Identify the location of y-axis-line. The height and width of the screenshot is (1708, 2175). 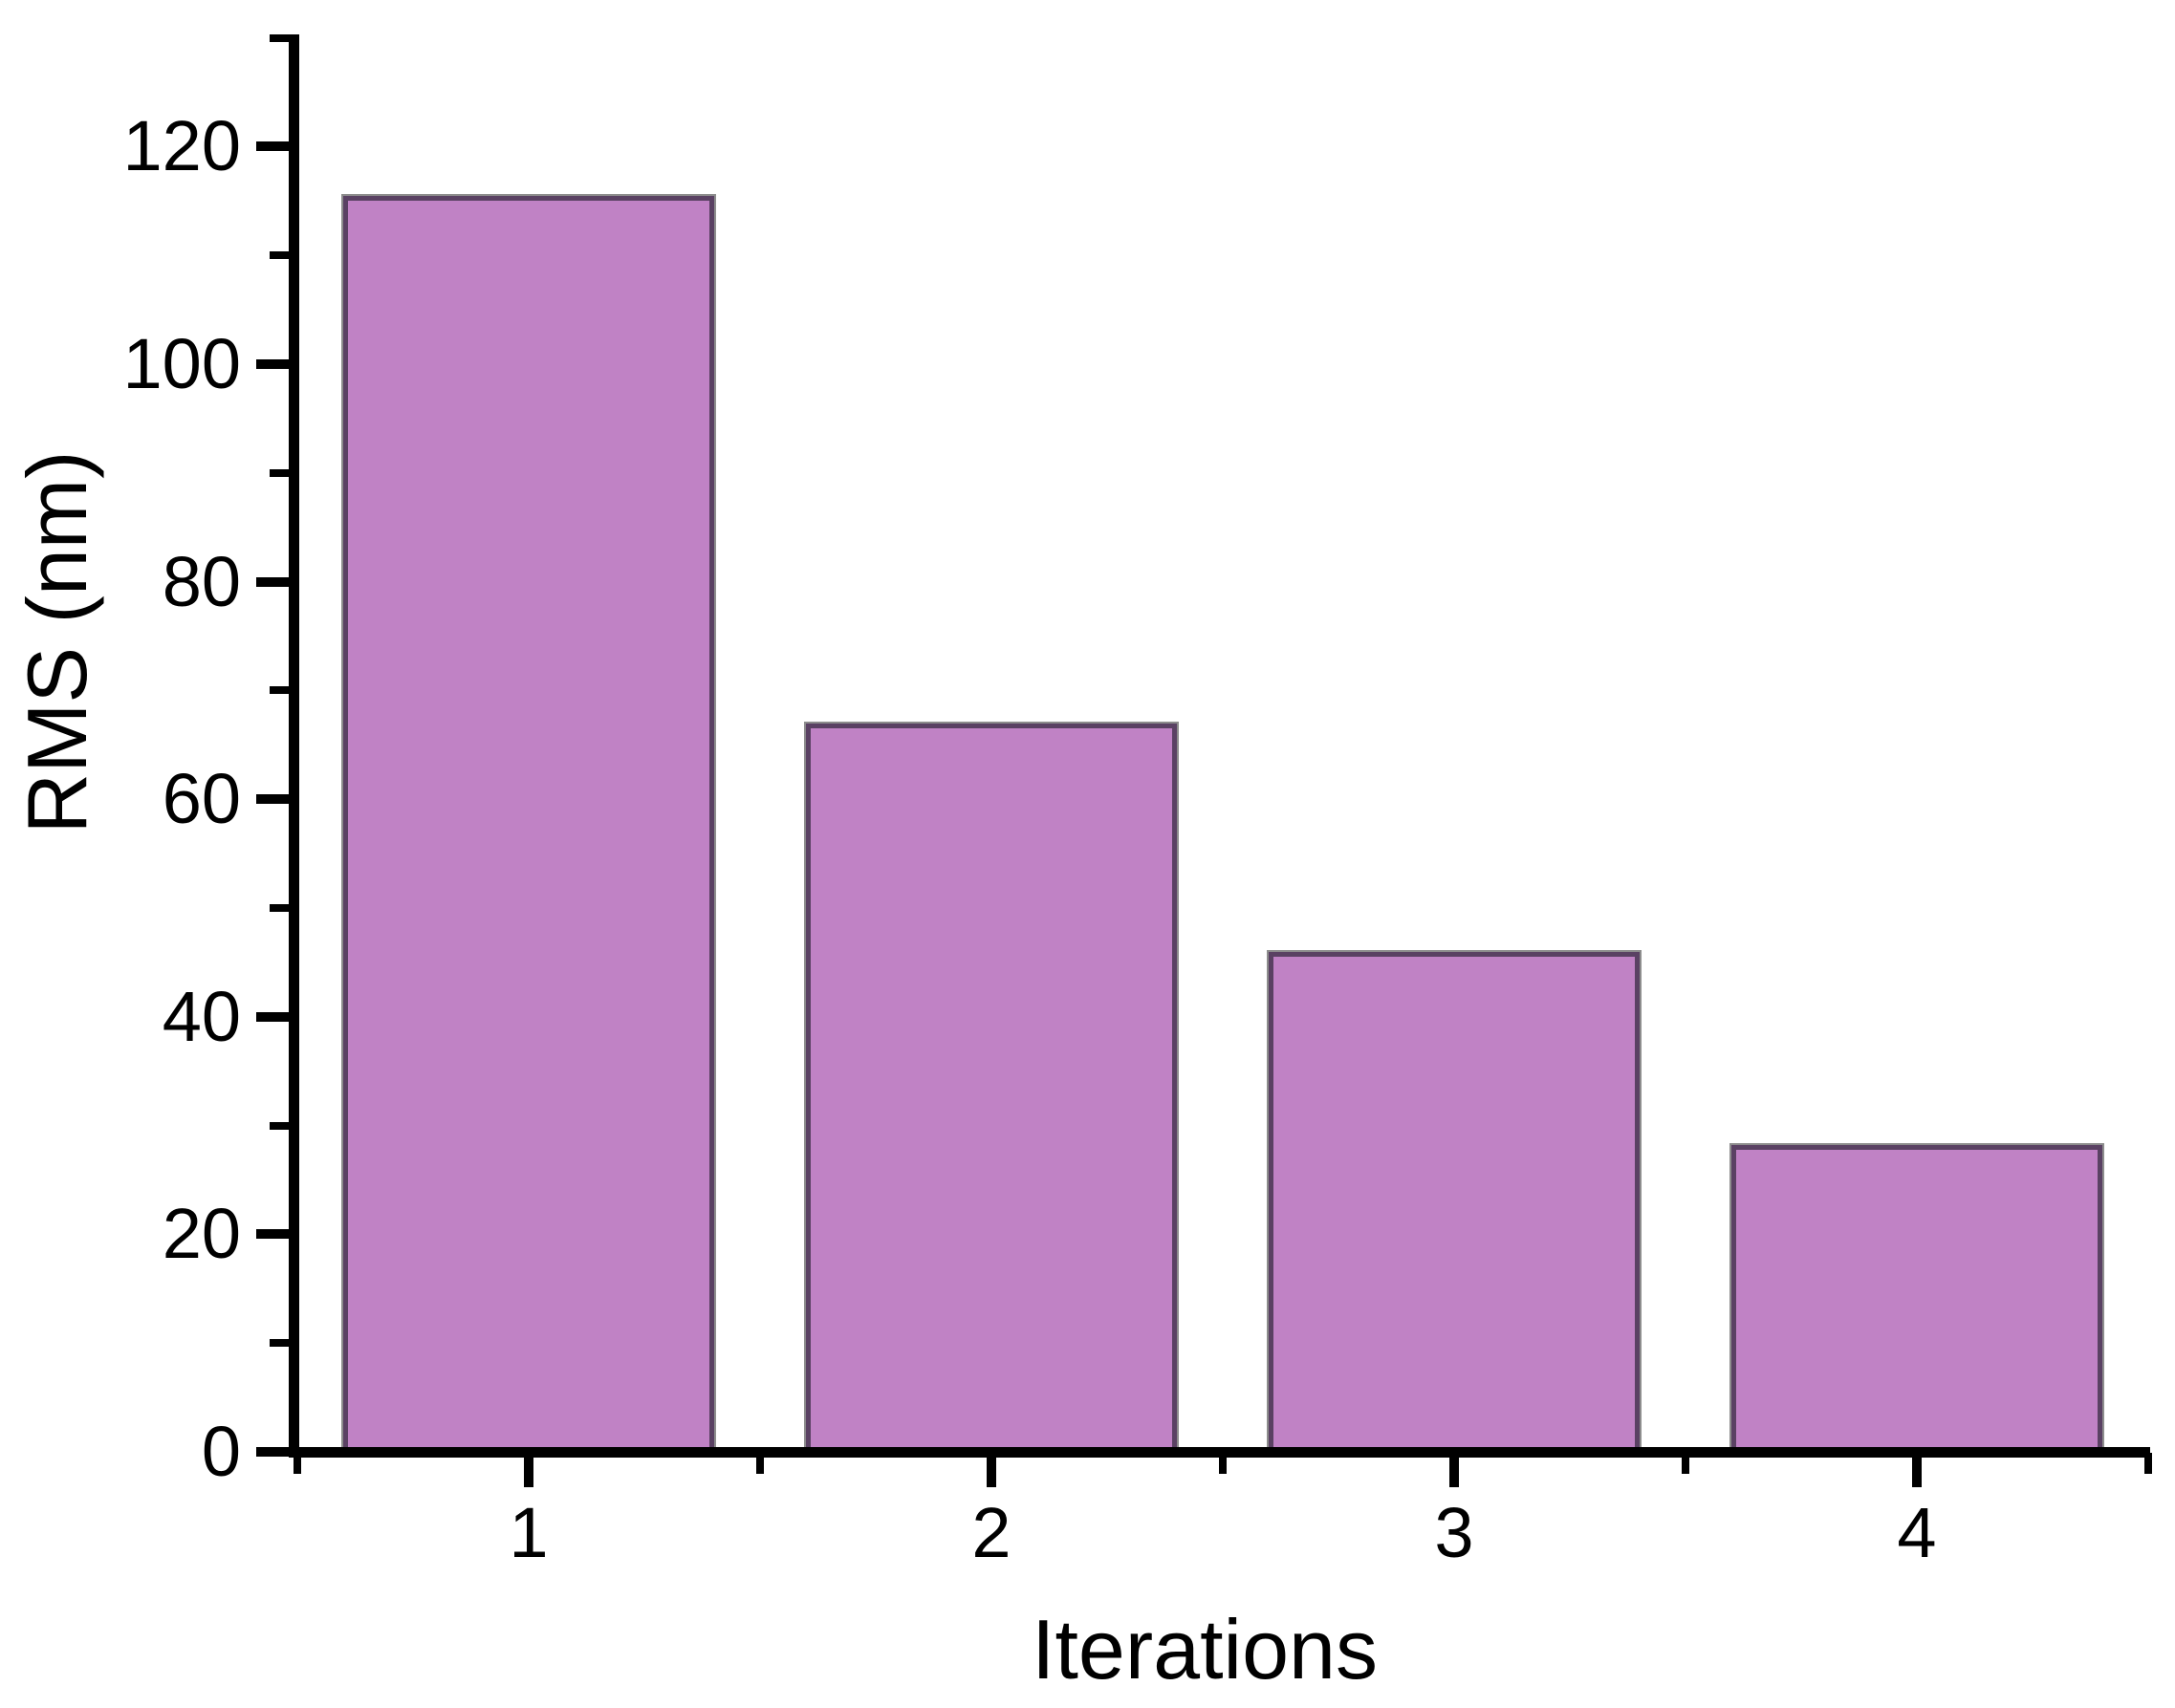
(294, 746).